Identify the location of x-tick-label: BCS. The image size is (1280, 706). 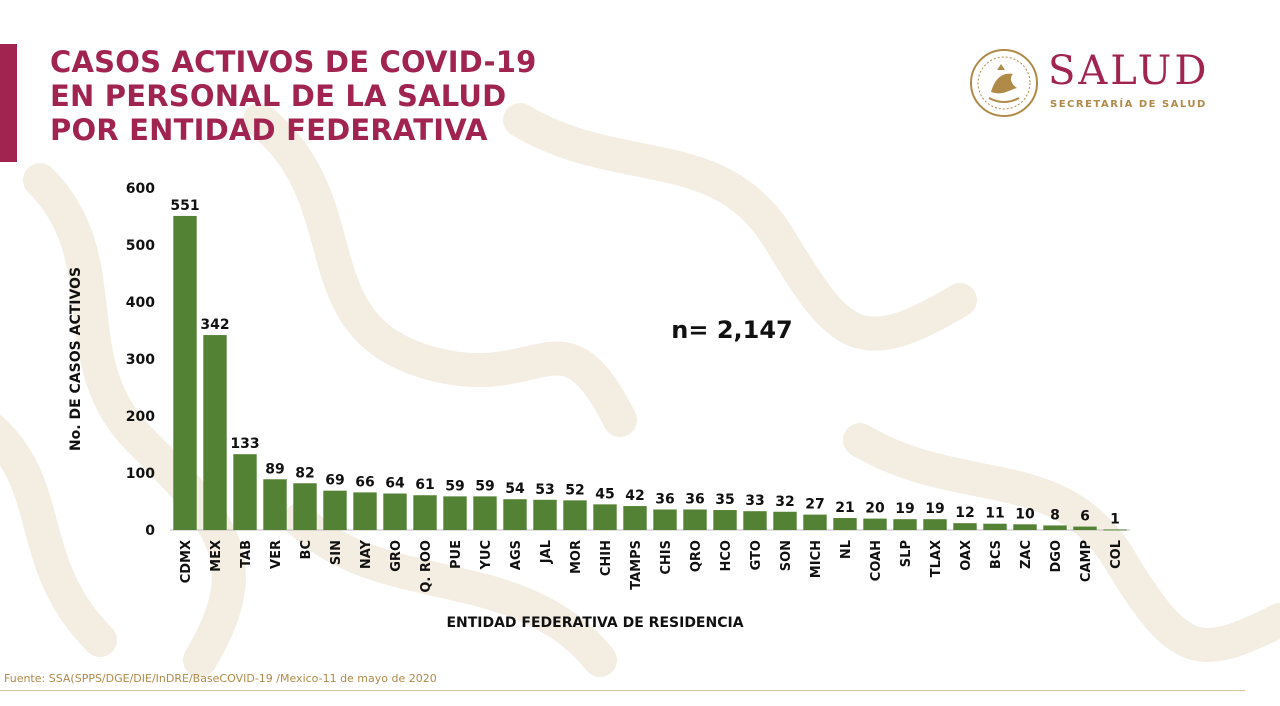
(996, 554).